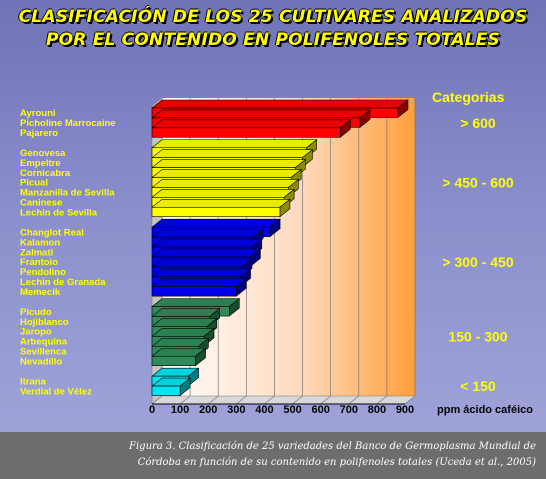 The height and width of the screenshot is (479, 546). What do you see at coordinates (478, 123) in the screenshot?
I see `group-range-label: > 600` at bounding box center [478, 123].